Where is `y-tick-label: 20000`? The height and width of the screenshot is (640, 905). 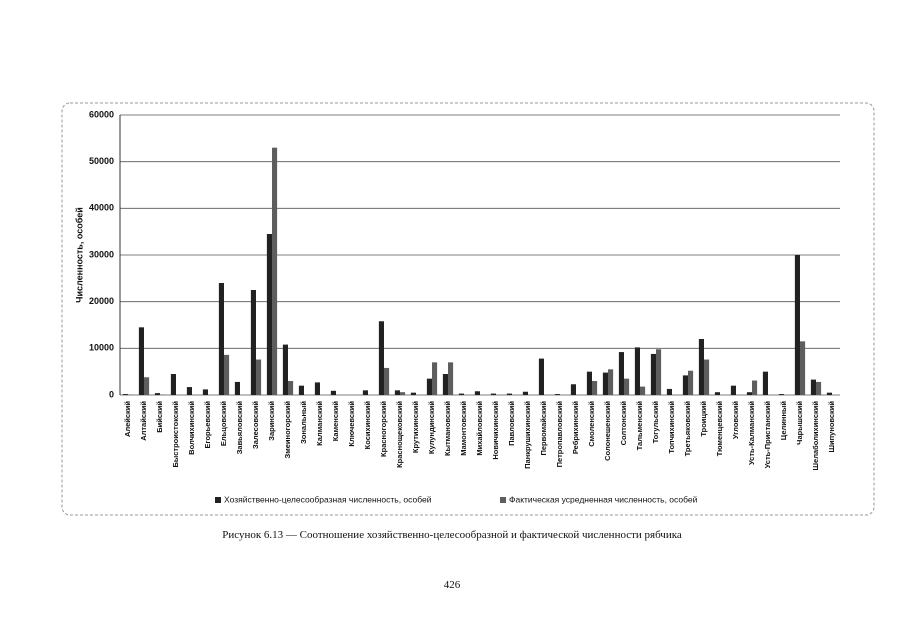
y-tick-label: 20000 is located at coordinates (101, 301).